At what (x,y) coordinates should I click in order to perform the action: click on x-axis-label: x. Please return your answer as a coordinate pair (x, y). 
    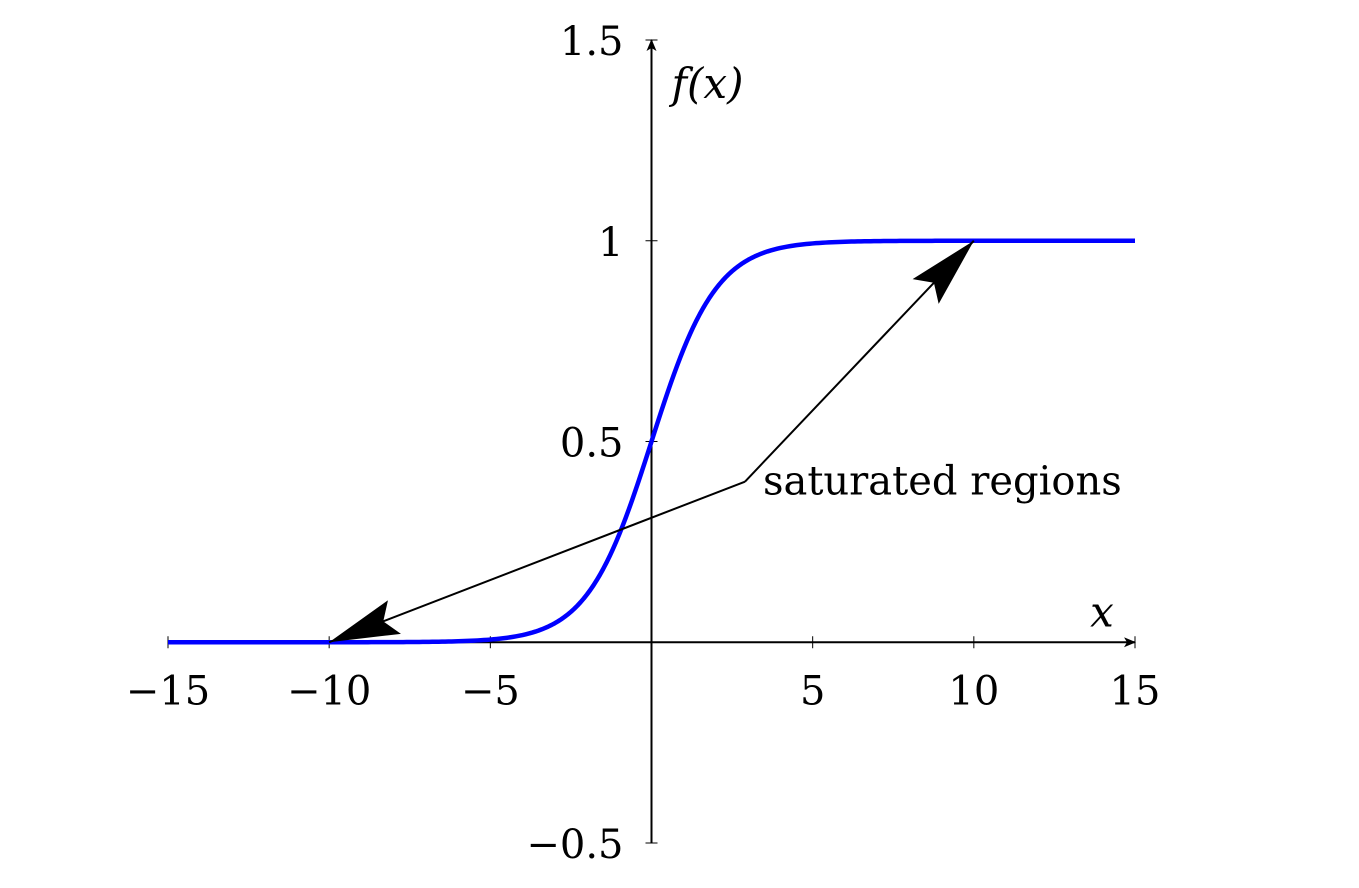
    Looking at the image, I should click on (1102, 611).